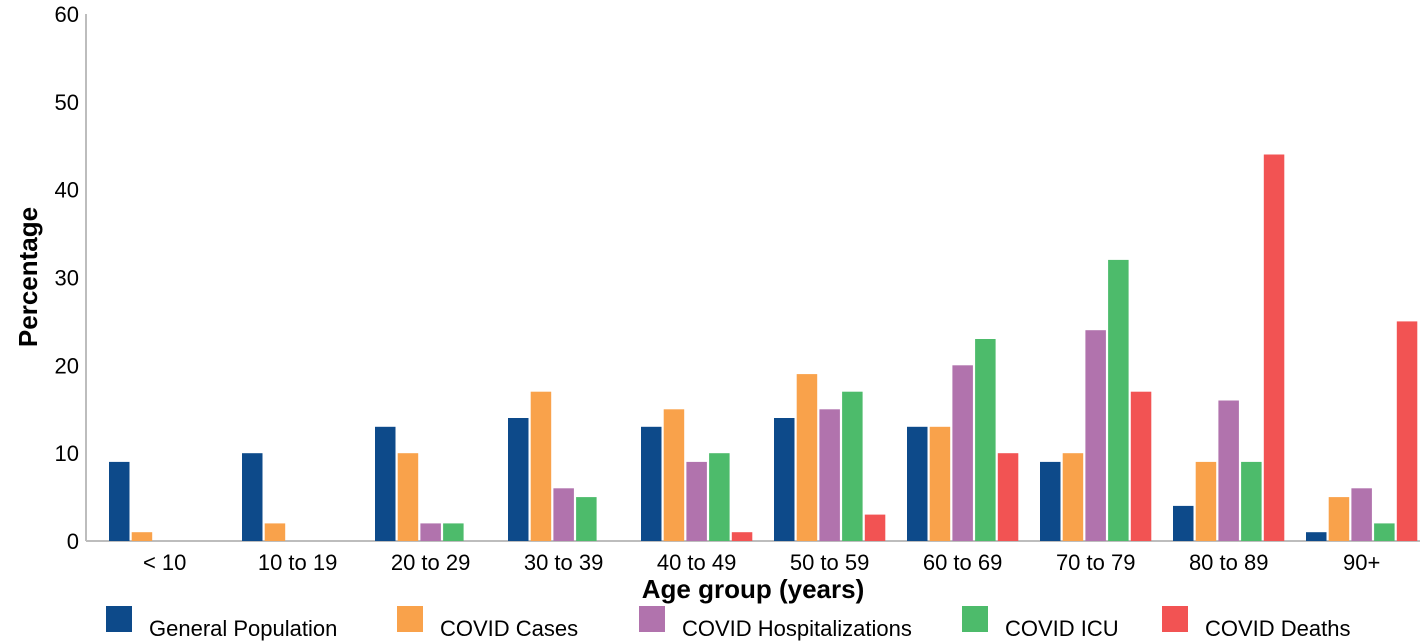  What do you see at coordinates (963, 562) in the screenshot?
I see `x-tick-label: 60 to 69` at bounding box center [963, 562].